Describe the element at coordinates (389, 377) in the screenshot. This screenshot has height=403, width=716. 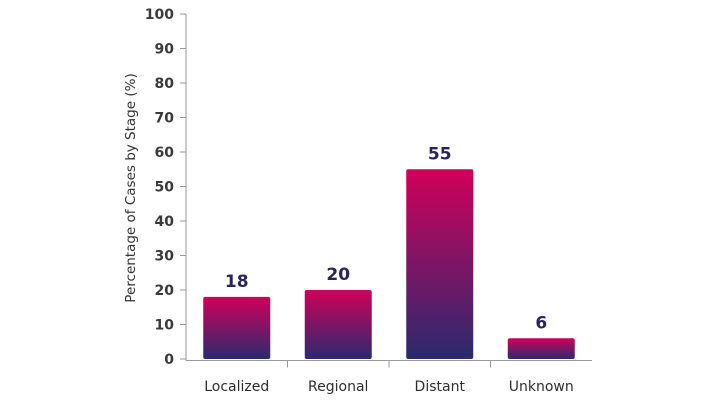
I see `x-axis: Localized Regional Distant Unknown` at that location.